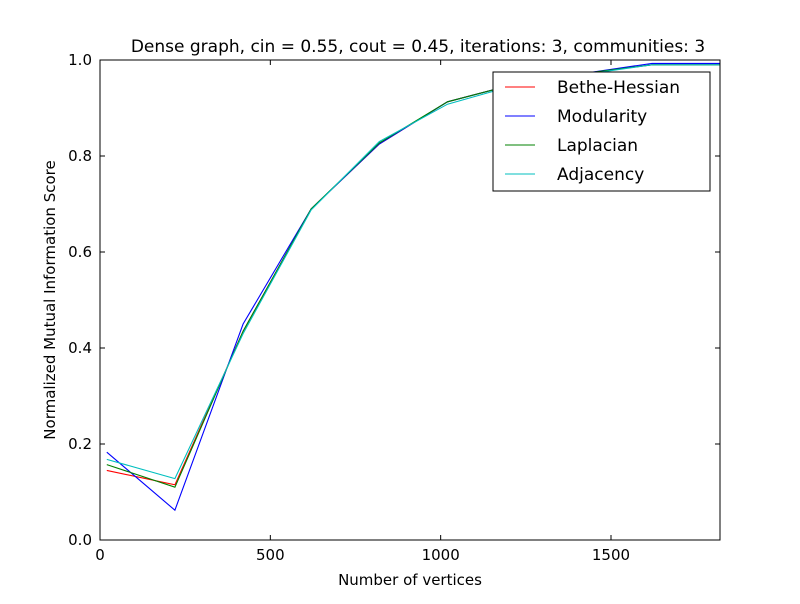 This screenshot has height=604, width=800. Describe the element at coordinates (602, 117) in the screenshot. I see `legend-label-modularity: Modularity` at that location.